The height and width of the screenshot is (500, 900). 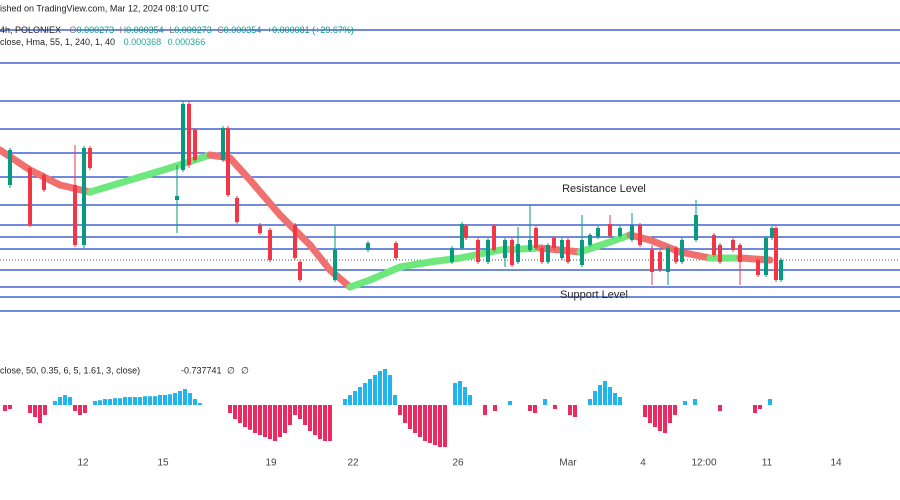 What do you see at coordinates (143, 42) in the screenshot?
I see `indicator-value: 0.000368` at bounding box center [143, 42].